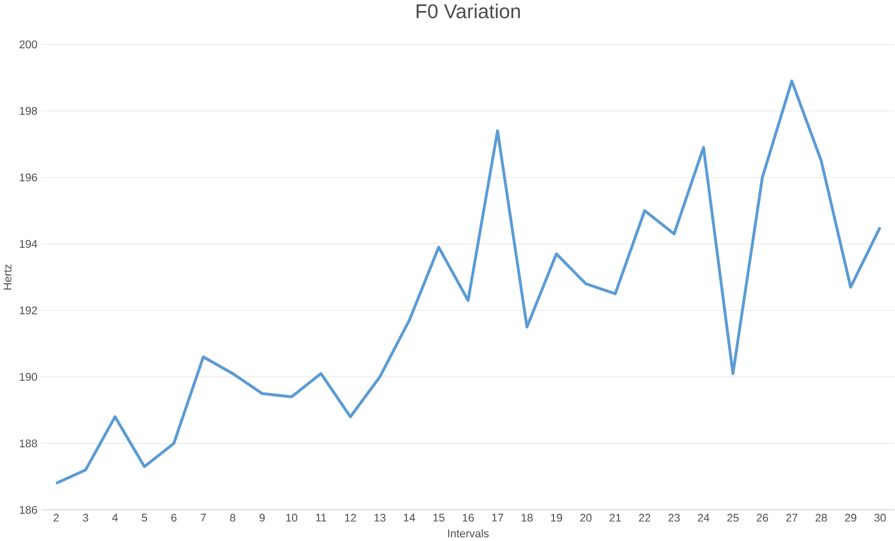 The width and height of the screenshot is (895, 541). Describe the element at coordinates (880, 518) in the screenshot. I see `x-tick-label: 30` at that location.